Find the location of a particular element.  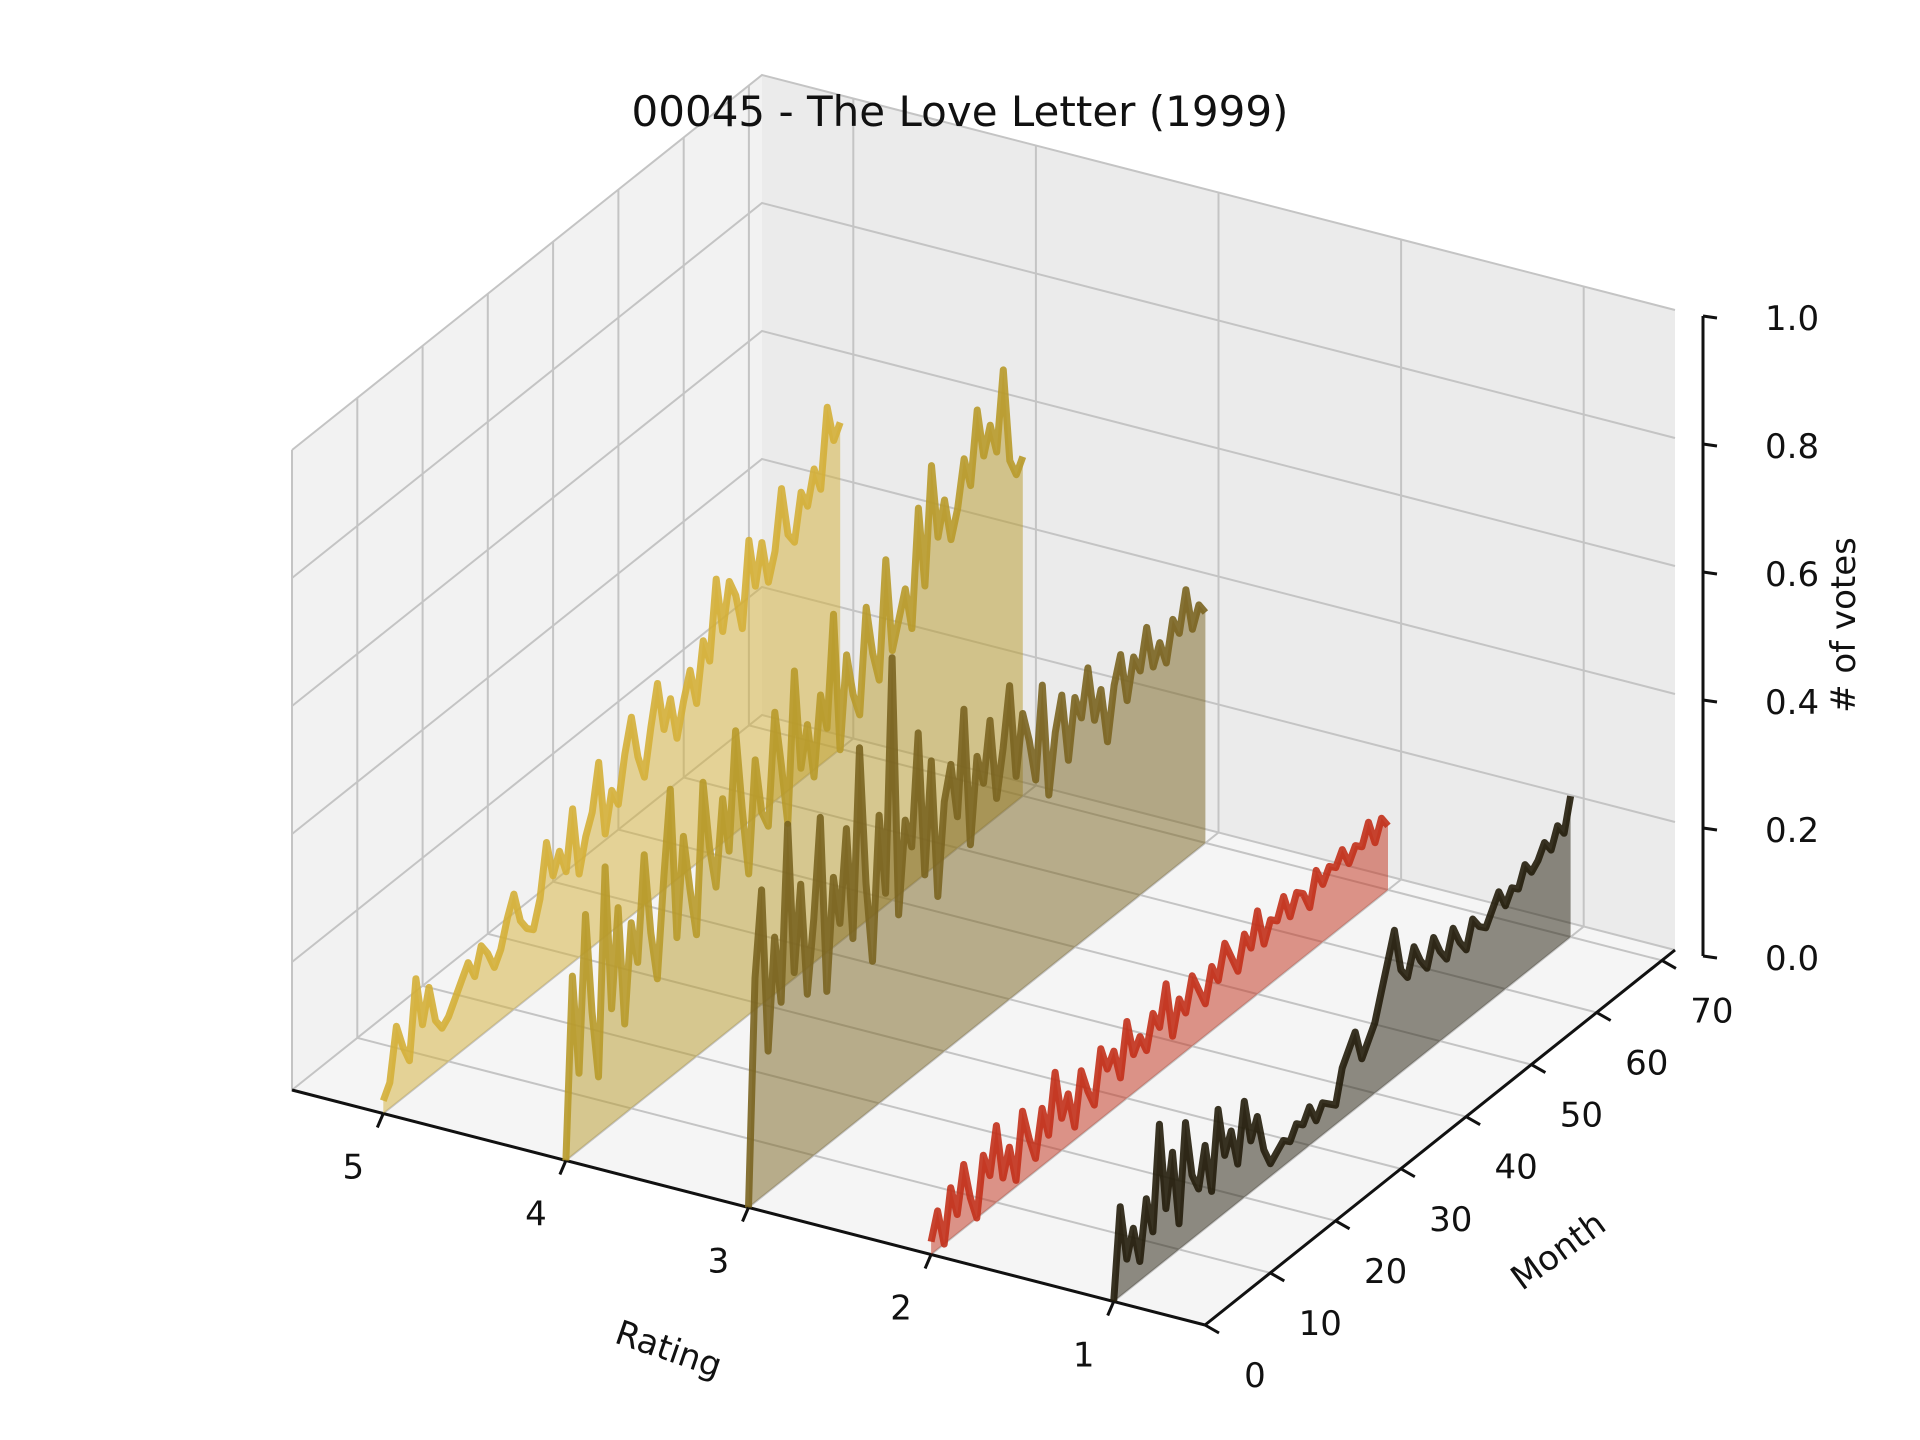

month-tick-label: 50 is located at coordinates (1581, 1116).